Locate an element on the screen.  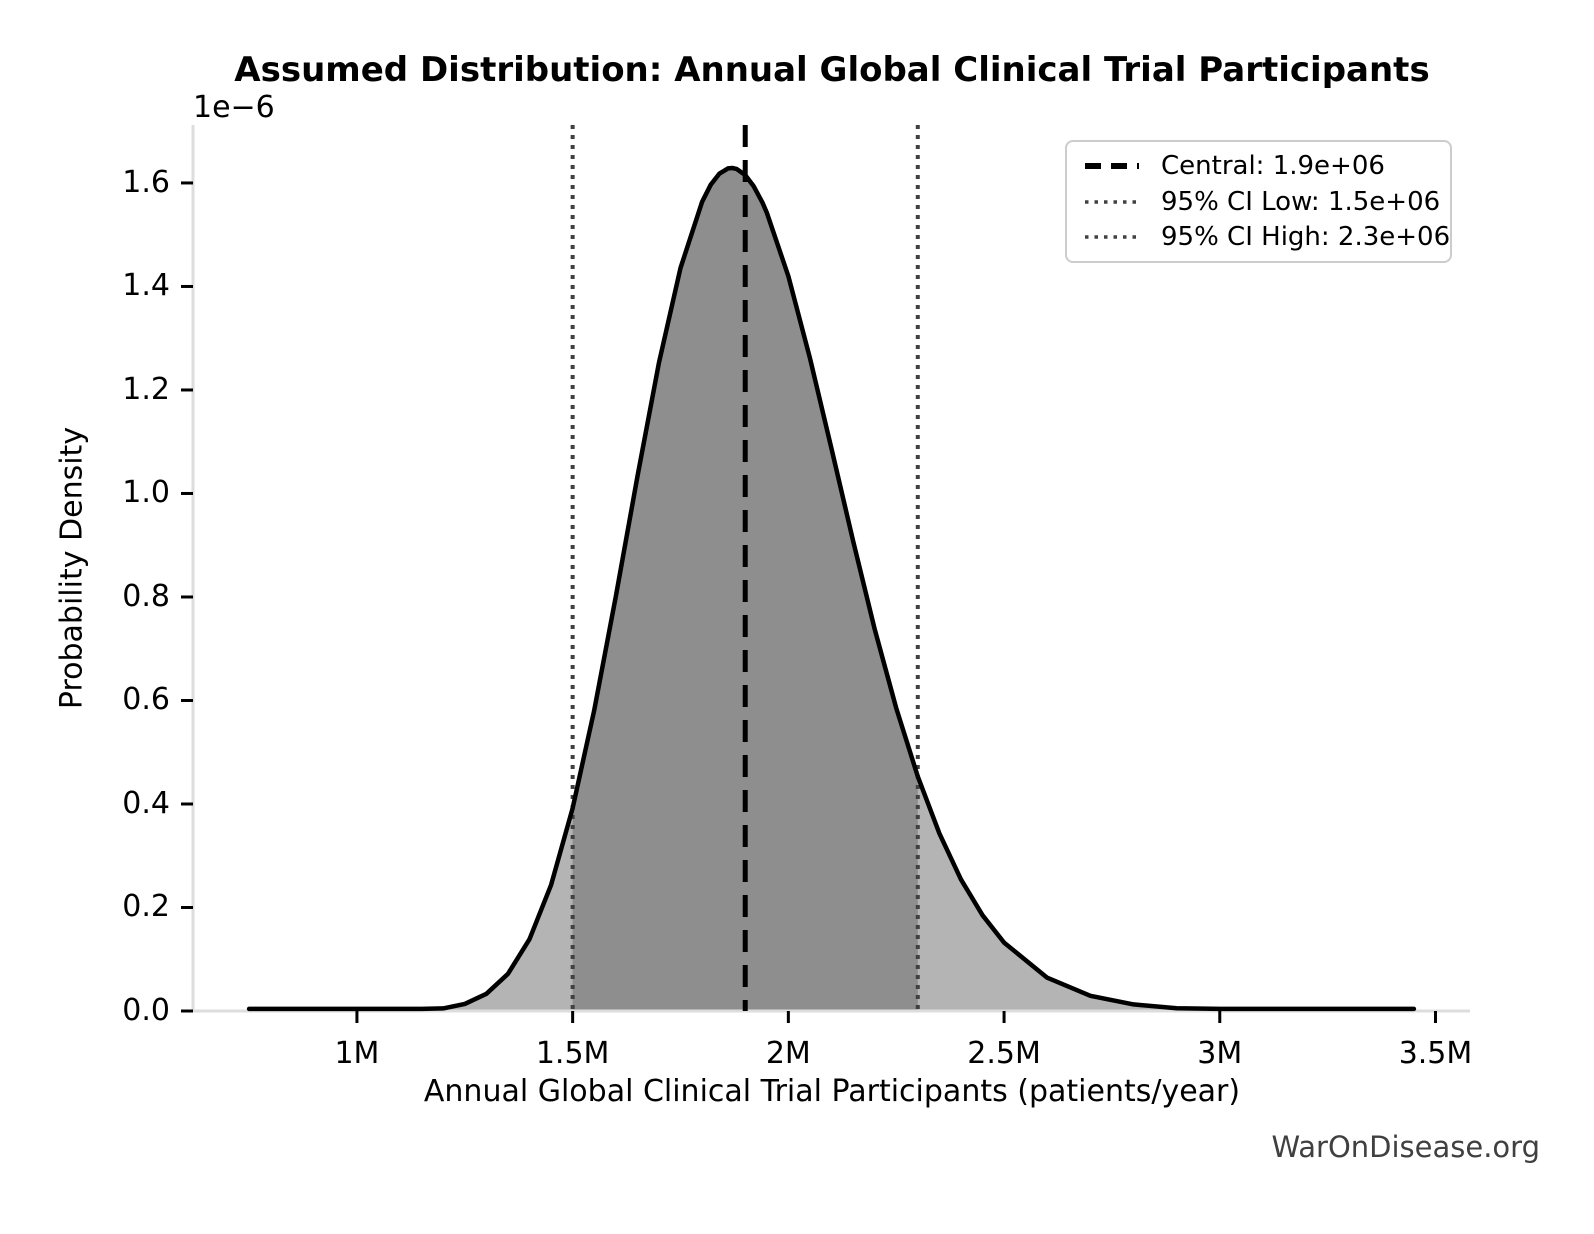
legend-label-ci-low: 95% CI Low: 1.5e+06 is located at coordinates (1301, 201).